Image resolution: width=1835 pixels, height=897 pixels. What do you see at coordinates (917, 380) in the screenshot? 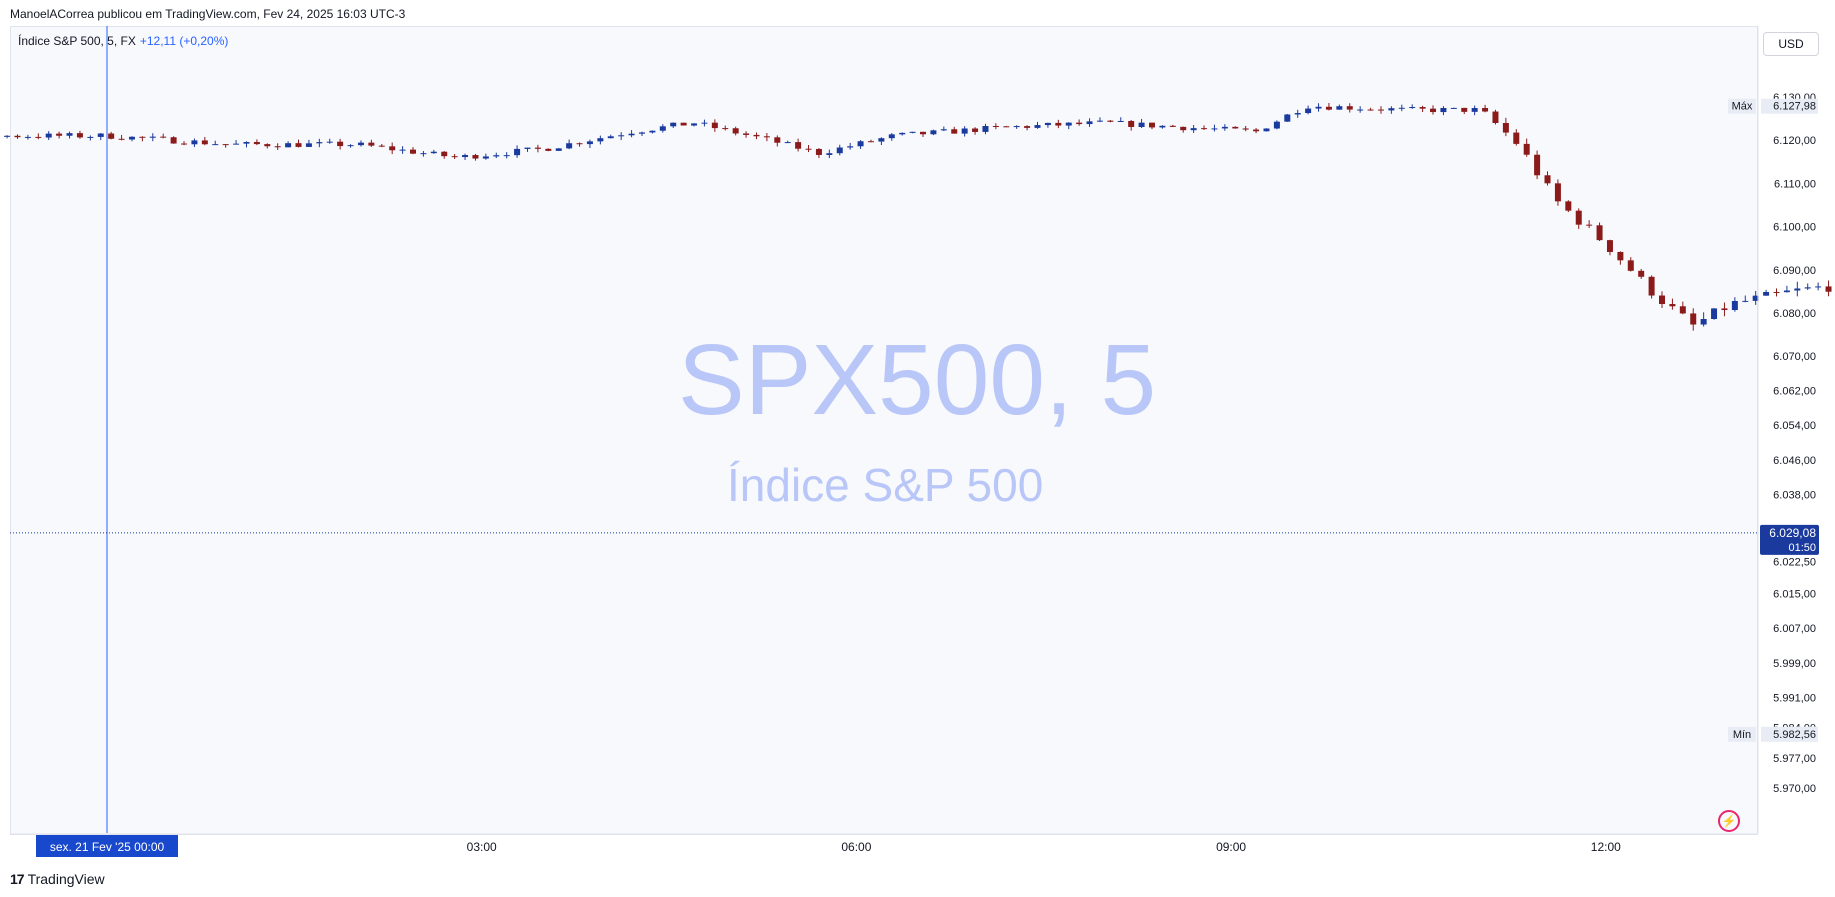
I see `watermark-ticker: SPX500, 5` at bounding box center [917, 380].